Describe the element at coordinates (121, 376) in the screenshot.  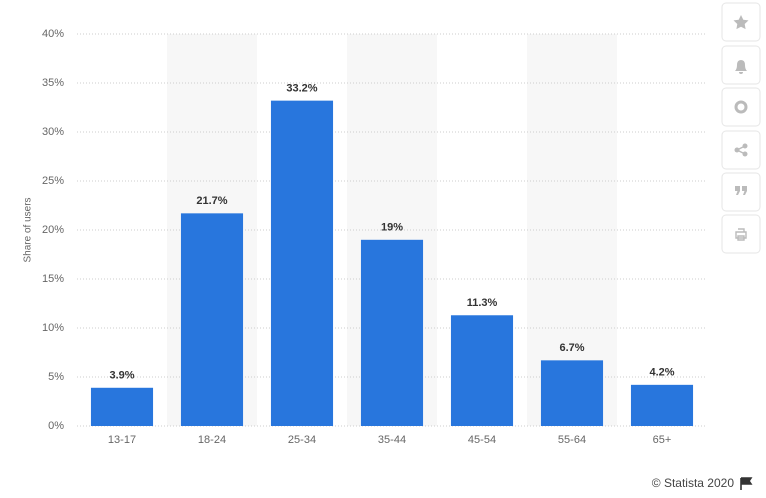
I see `value-label: 3.9%` at that location.